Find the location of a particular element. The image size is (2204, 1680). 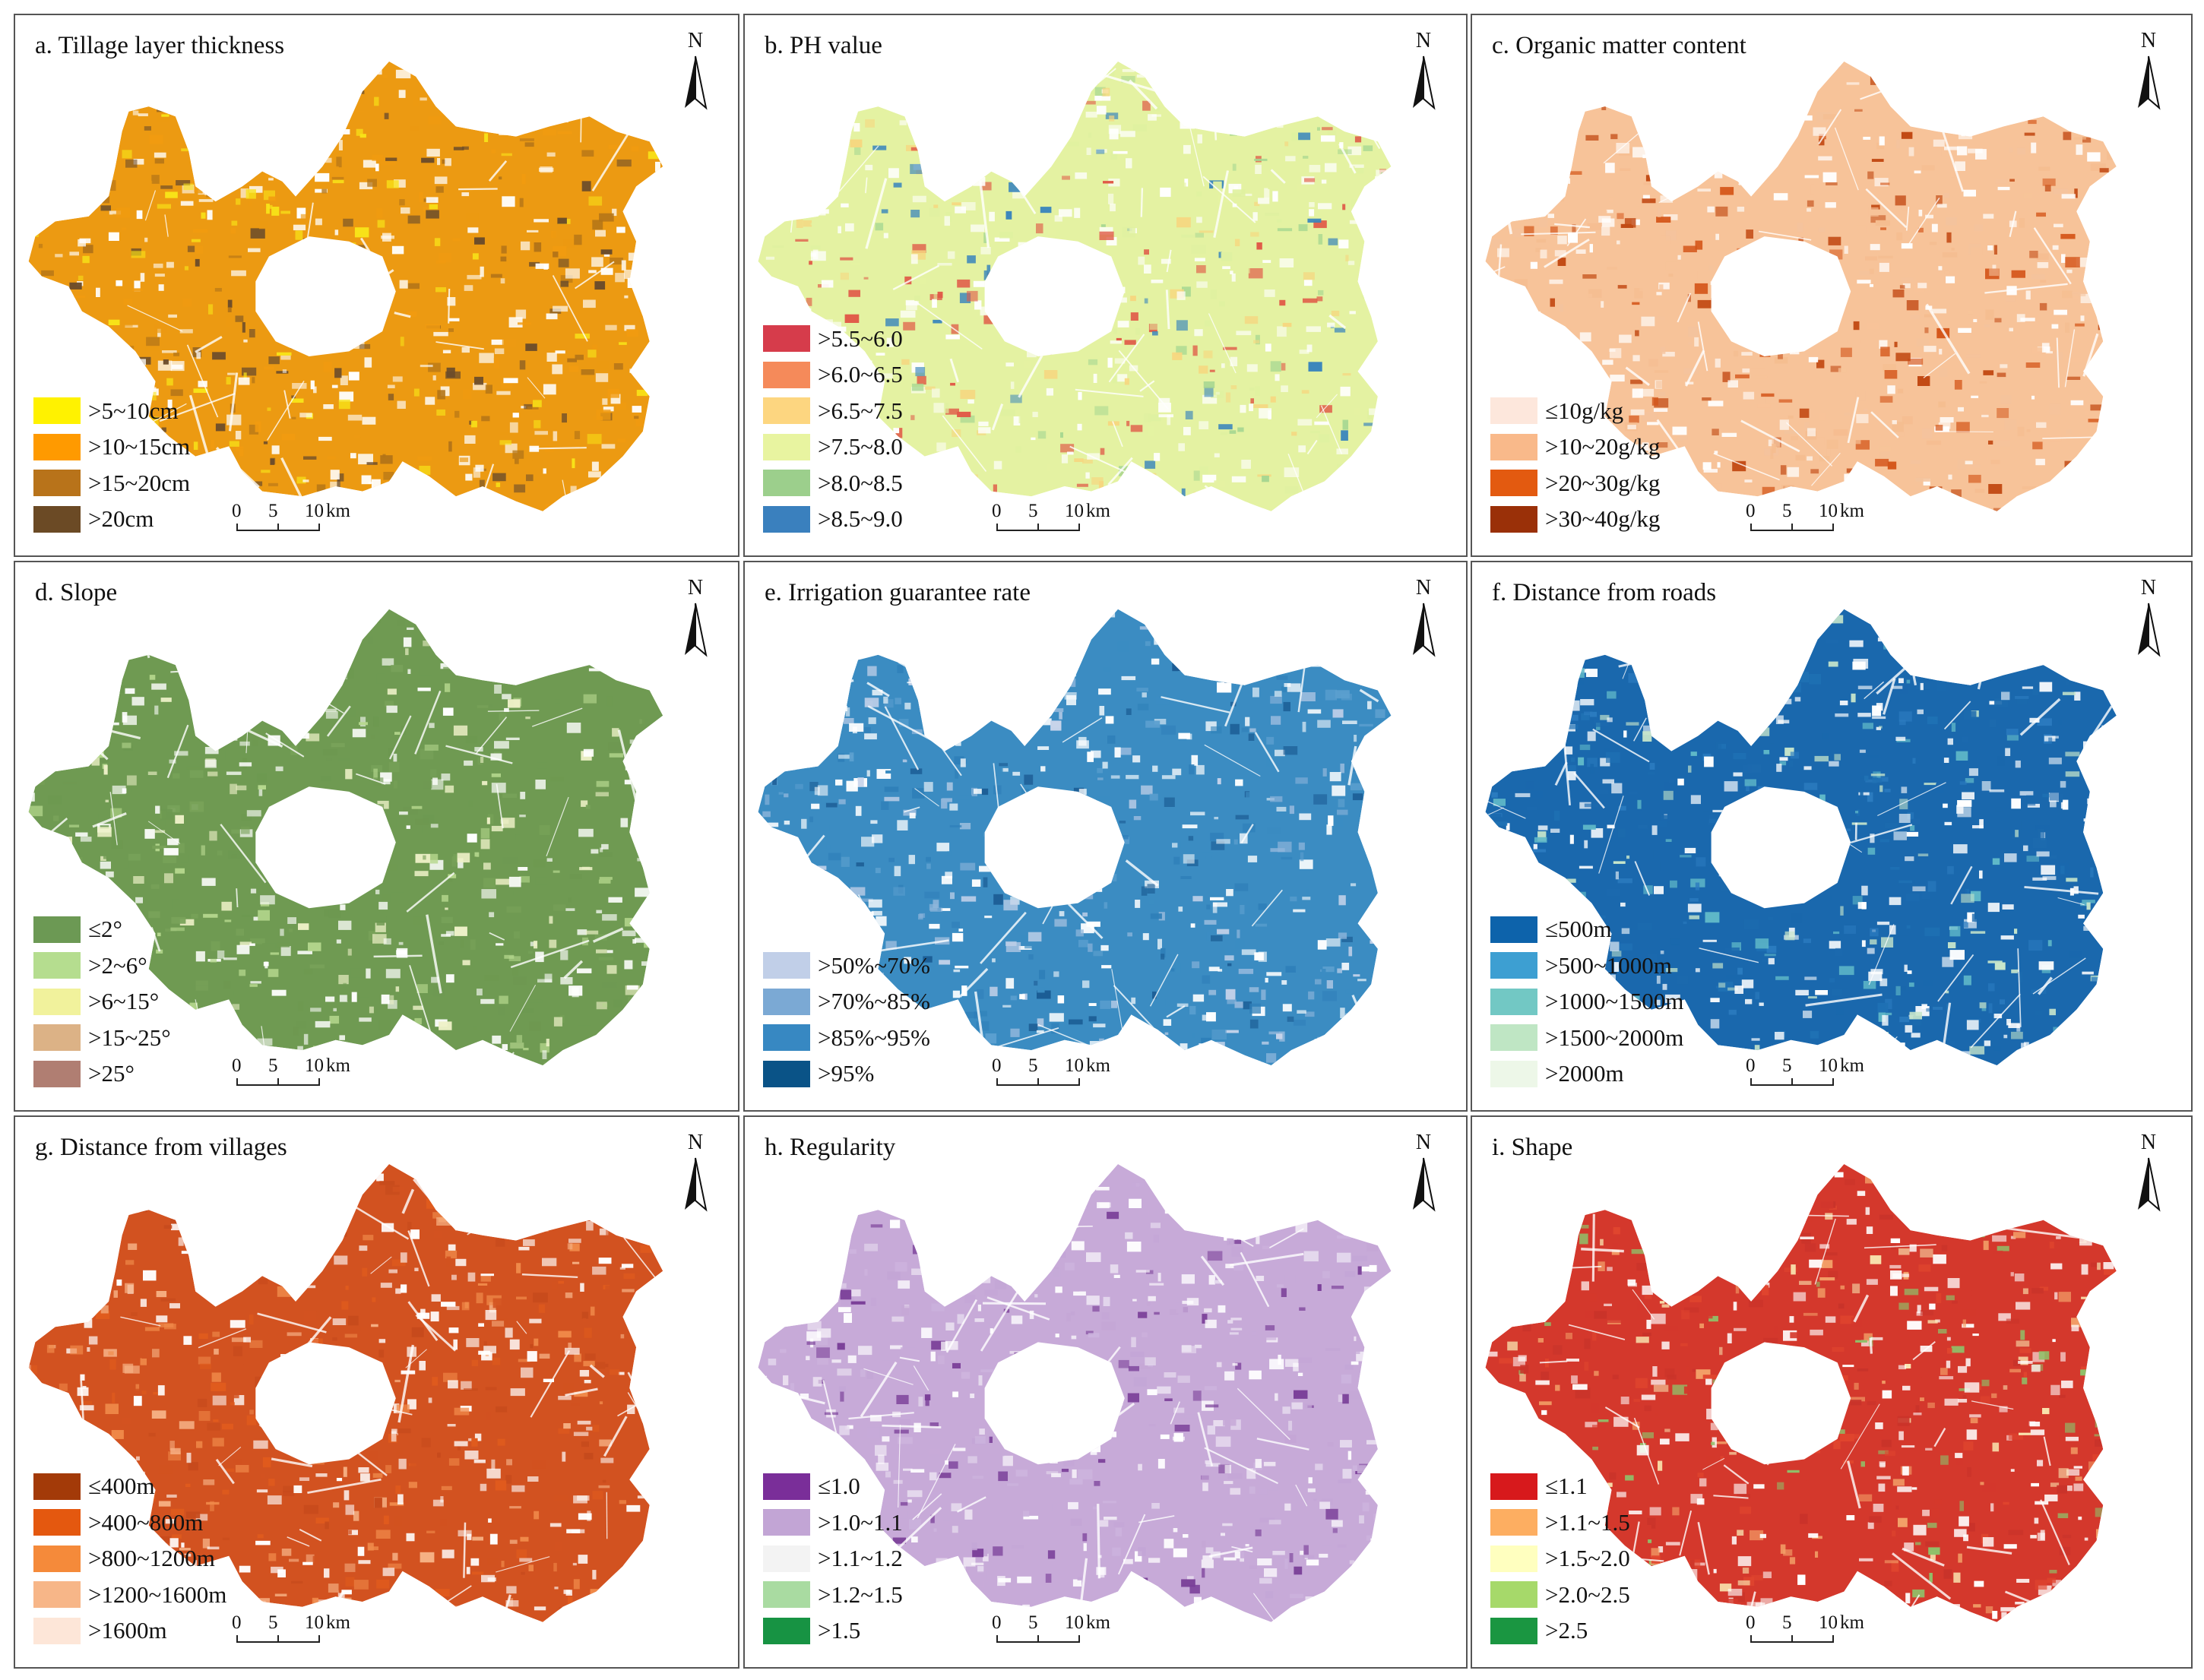

legend-label: >1200~1600m is located at coordinates (158, 1594).